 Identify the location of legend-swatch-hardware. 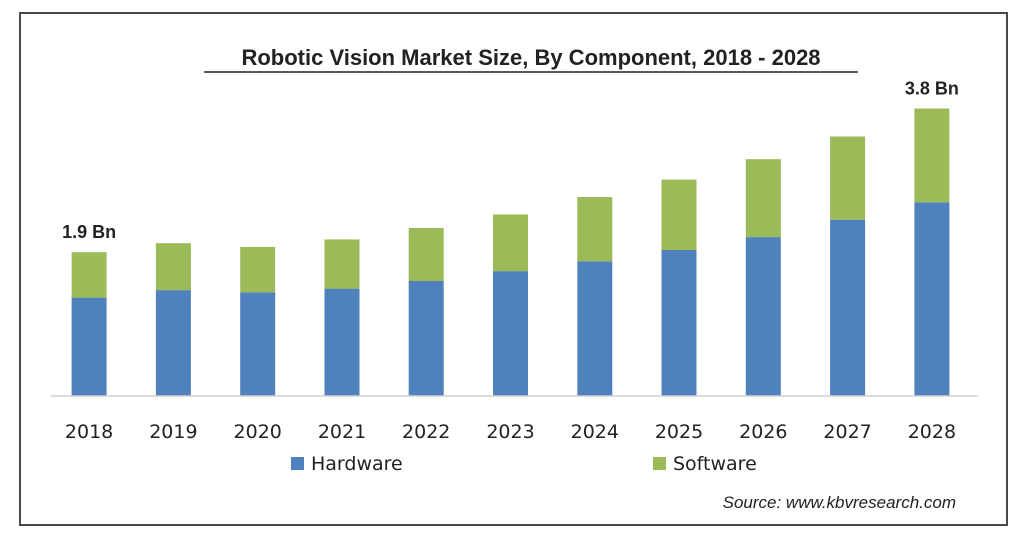
(297, 463).